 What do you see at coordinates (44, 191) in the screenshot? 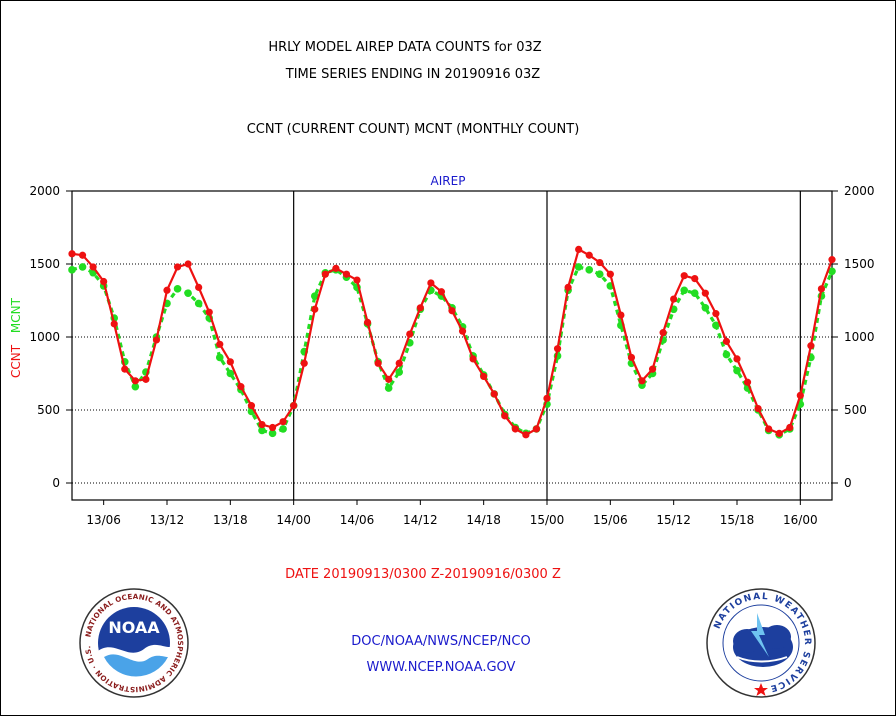
I see `ytick-label-left: 2000` at bounding box center [44, 191].